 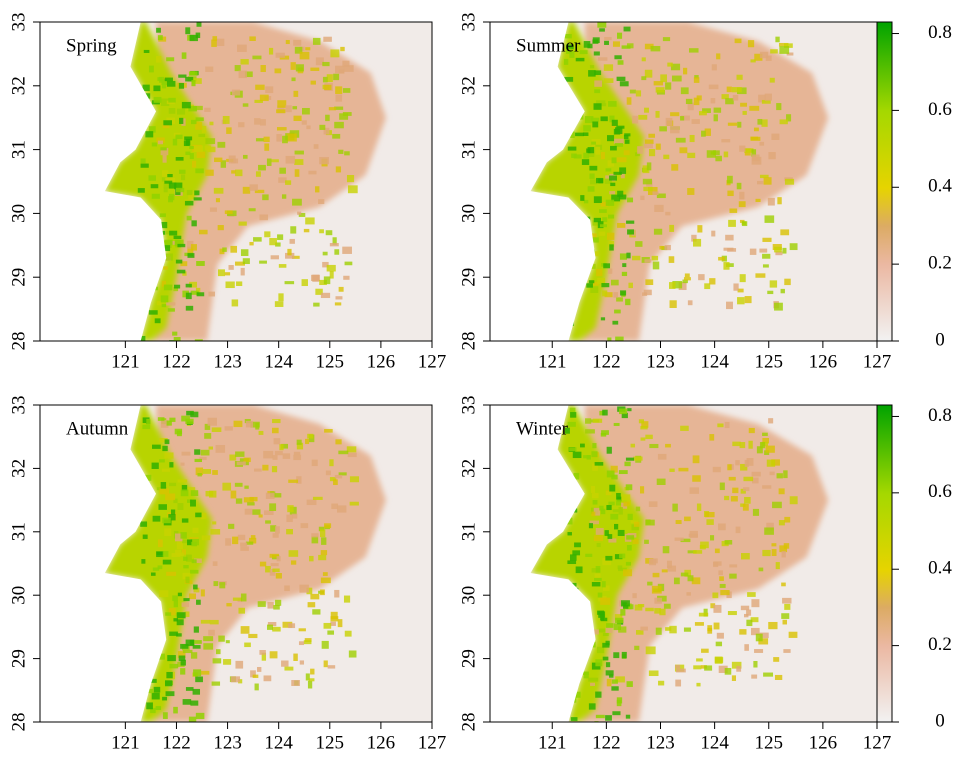 I want to click on land, so click(x=543, y=563).